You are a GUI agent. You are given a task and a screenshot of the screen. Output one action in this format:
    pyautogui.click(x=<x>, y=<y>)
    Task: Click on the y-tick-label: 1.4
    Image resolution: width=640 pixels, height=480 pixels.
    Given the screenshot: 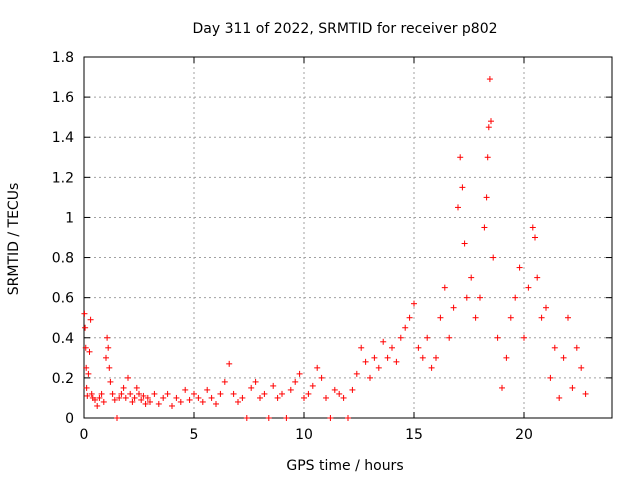 What is the action you would take?
    pyautogui.click(x=63, y=138)
    